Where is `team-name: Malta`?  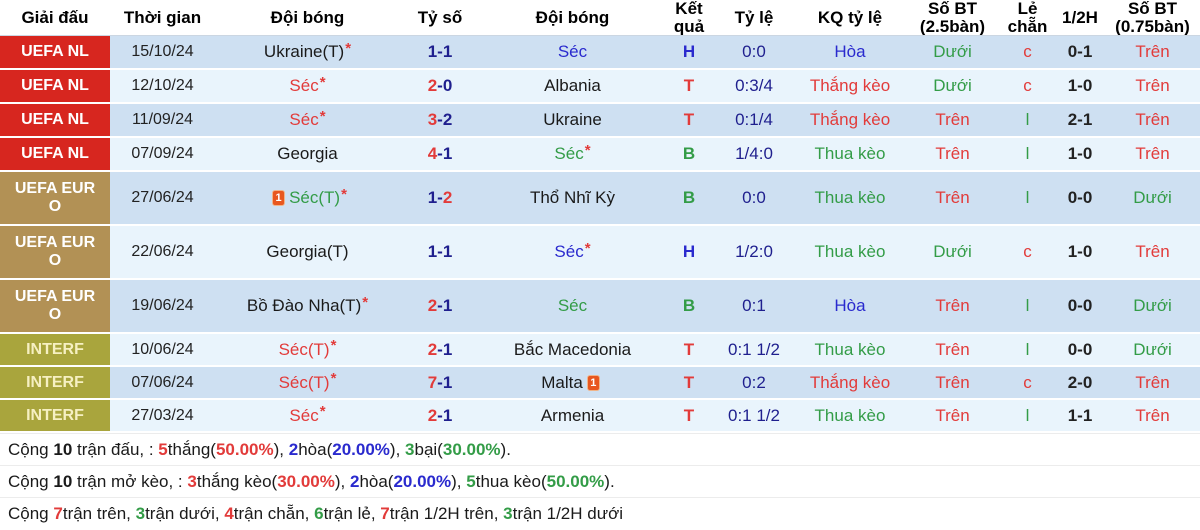
team-name: Malta is located at coordinates (562, 382).